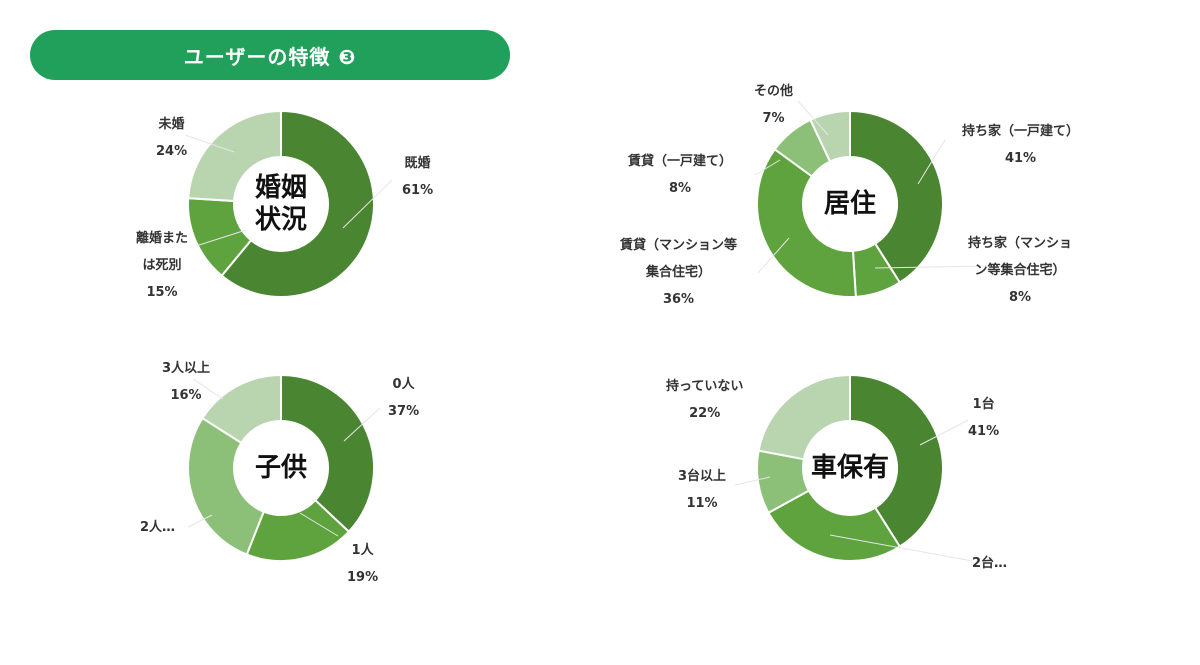 The width and height of the screenshot is (1200, 665). I want to click on section-header: ユーザーの特徴 ❸, so click(270, 55).